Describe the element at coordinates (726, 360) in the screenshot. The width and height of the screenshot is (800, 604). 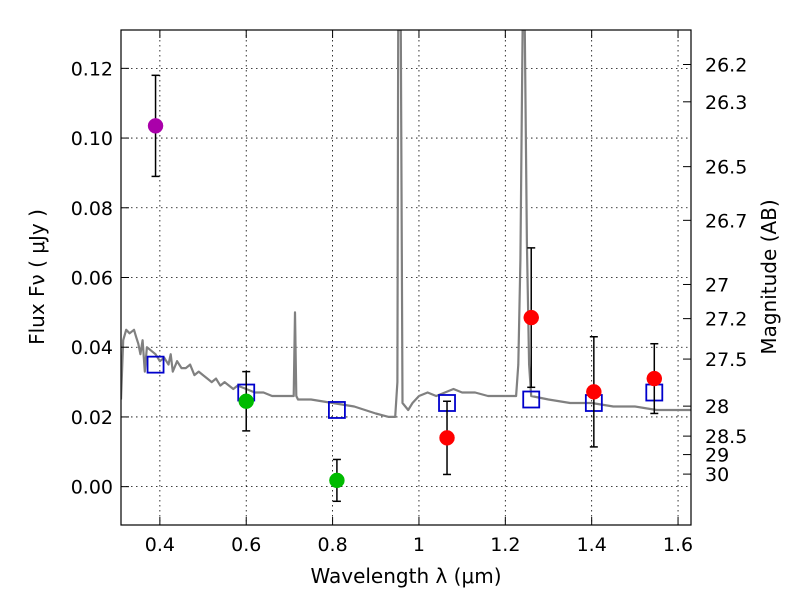
I see `magnitude-tick-label: 27.5` at that location.